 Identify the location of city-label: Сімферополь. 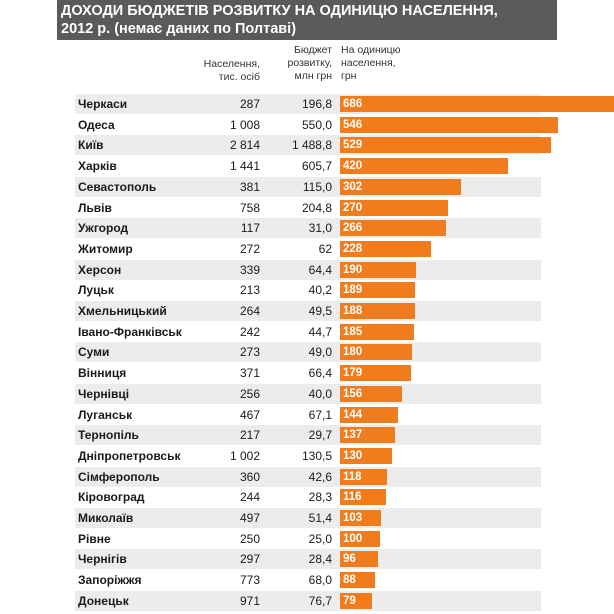
(119, 476).